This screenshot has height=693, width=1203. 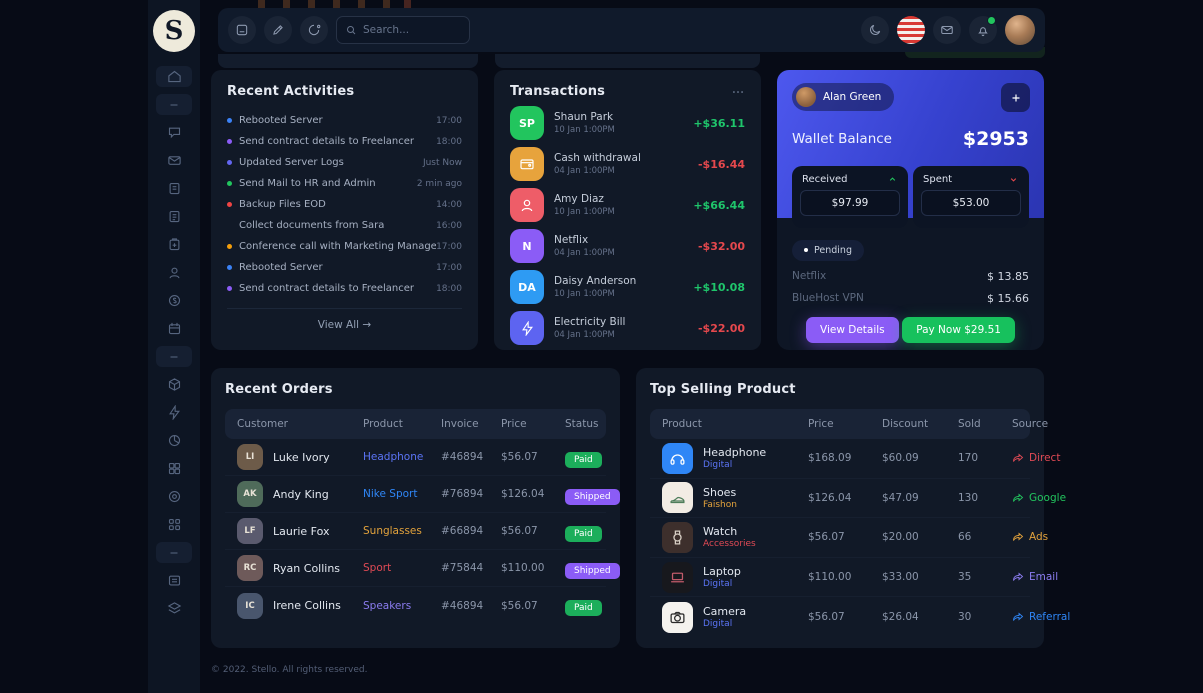 What do you see at coordinates (627, 328) in the screenshot?
I see `transaction-item: Electricity Bill 04 Jan 1:00PM -$22.00` at bounding box center [627, 328].